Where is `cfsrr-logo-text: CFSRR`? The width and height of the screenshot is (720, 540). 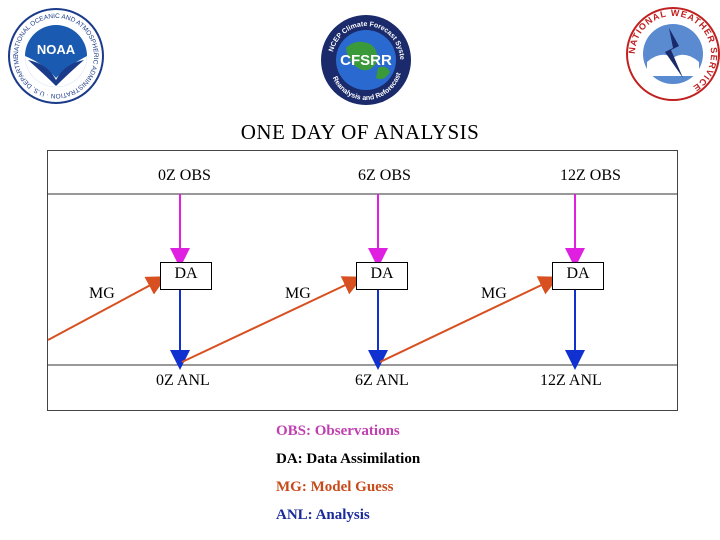 cfsrr-logo-text: CFSRR is located at coordinates (366, 60).